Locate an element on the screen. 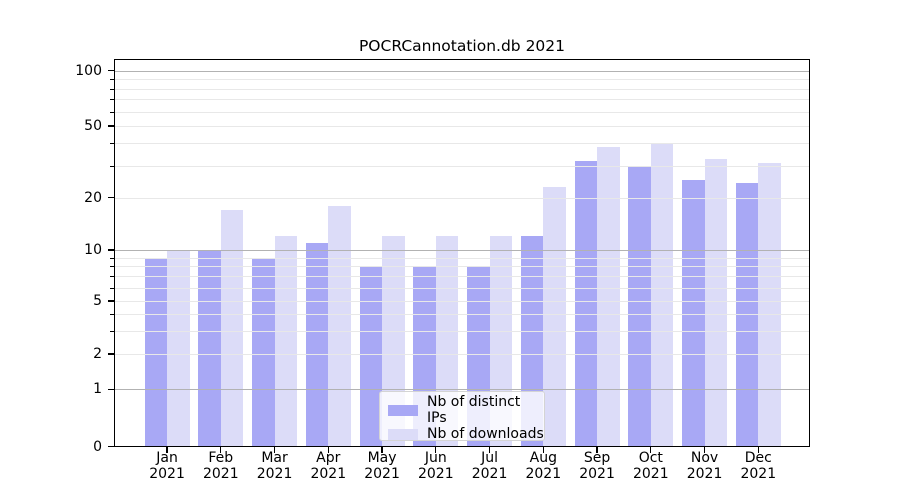 Image resolution: width=900 pixels, height=500 pixels. x-tick-label-nov: Nov 2021 is located at coordinates (705, 466).